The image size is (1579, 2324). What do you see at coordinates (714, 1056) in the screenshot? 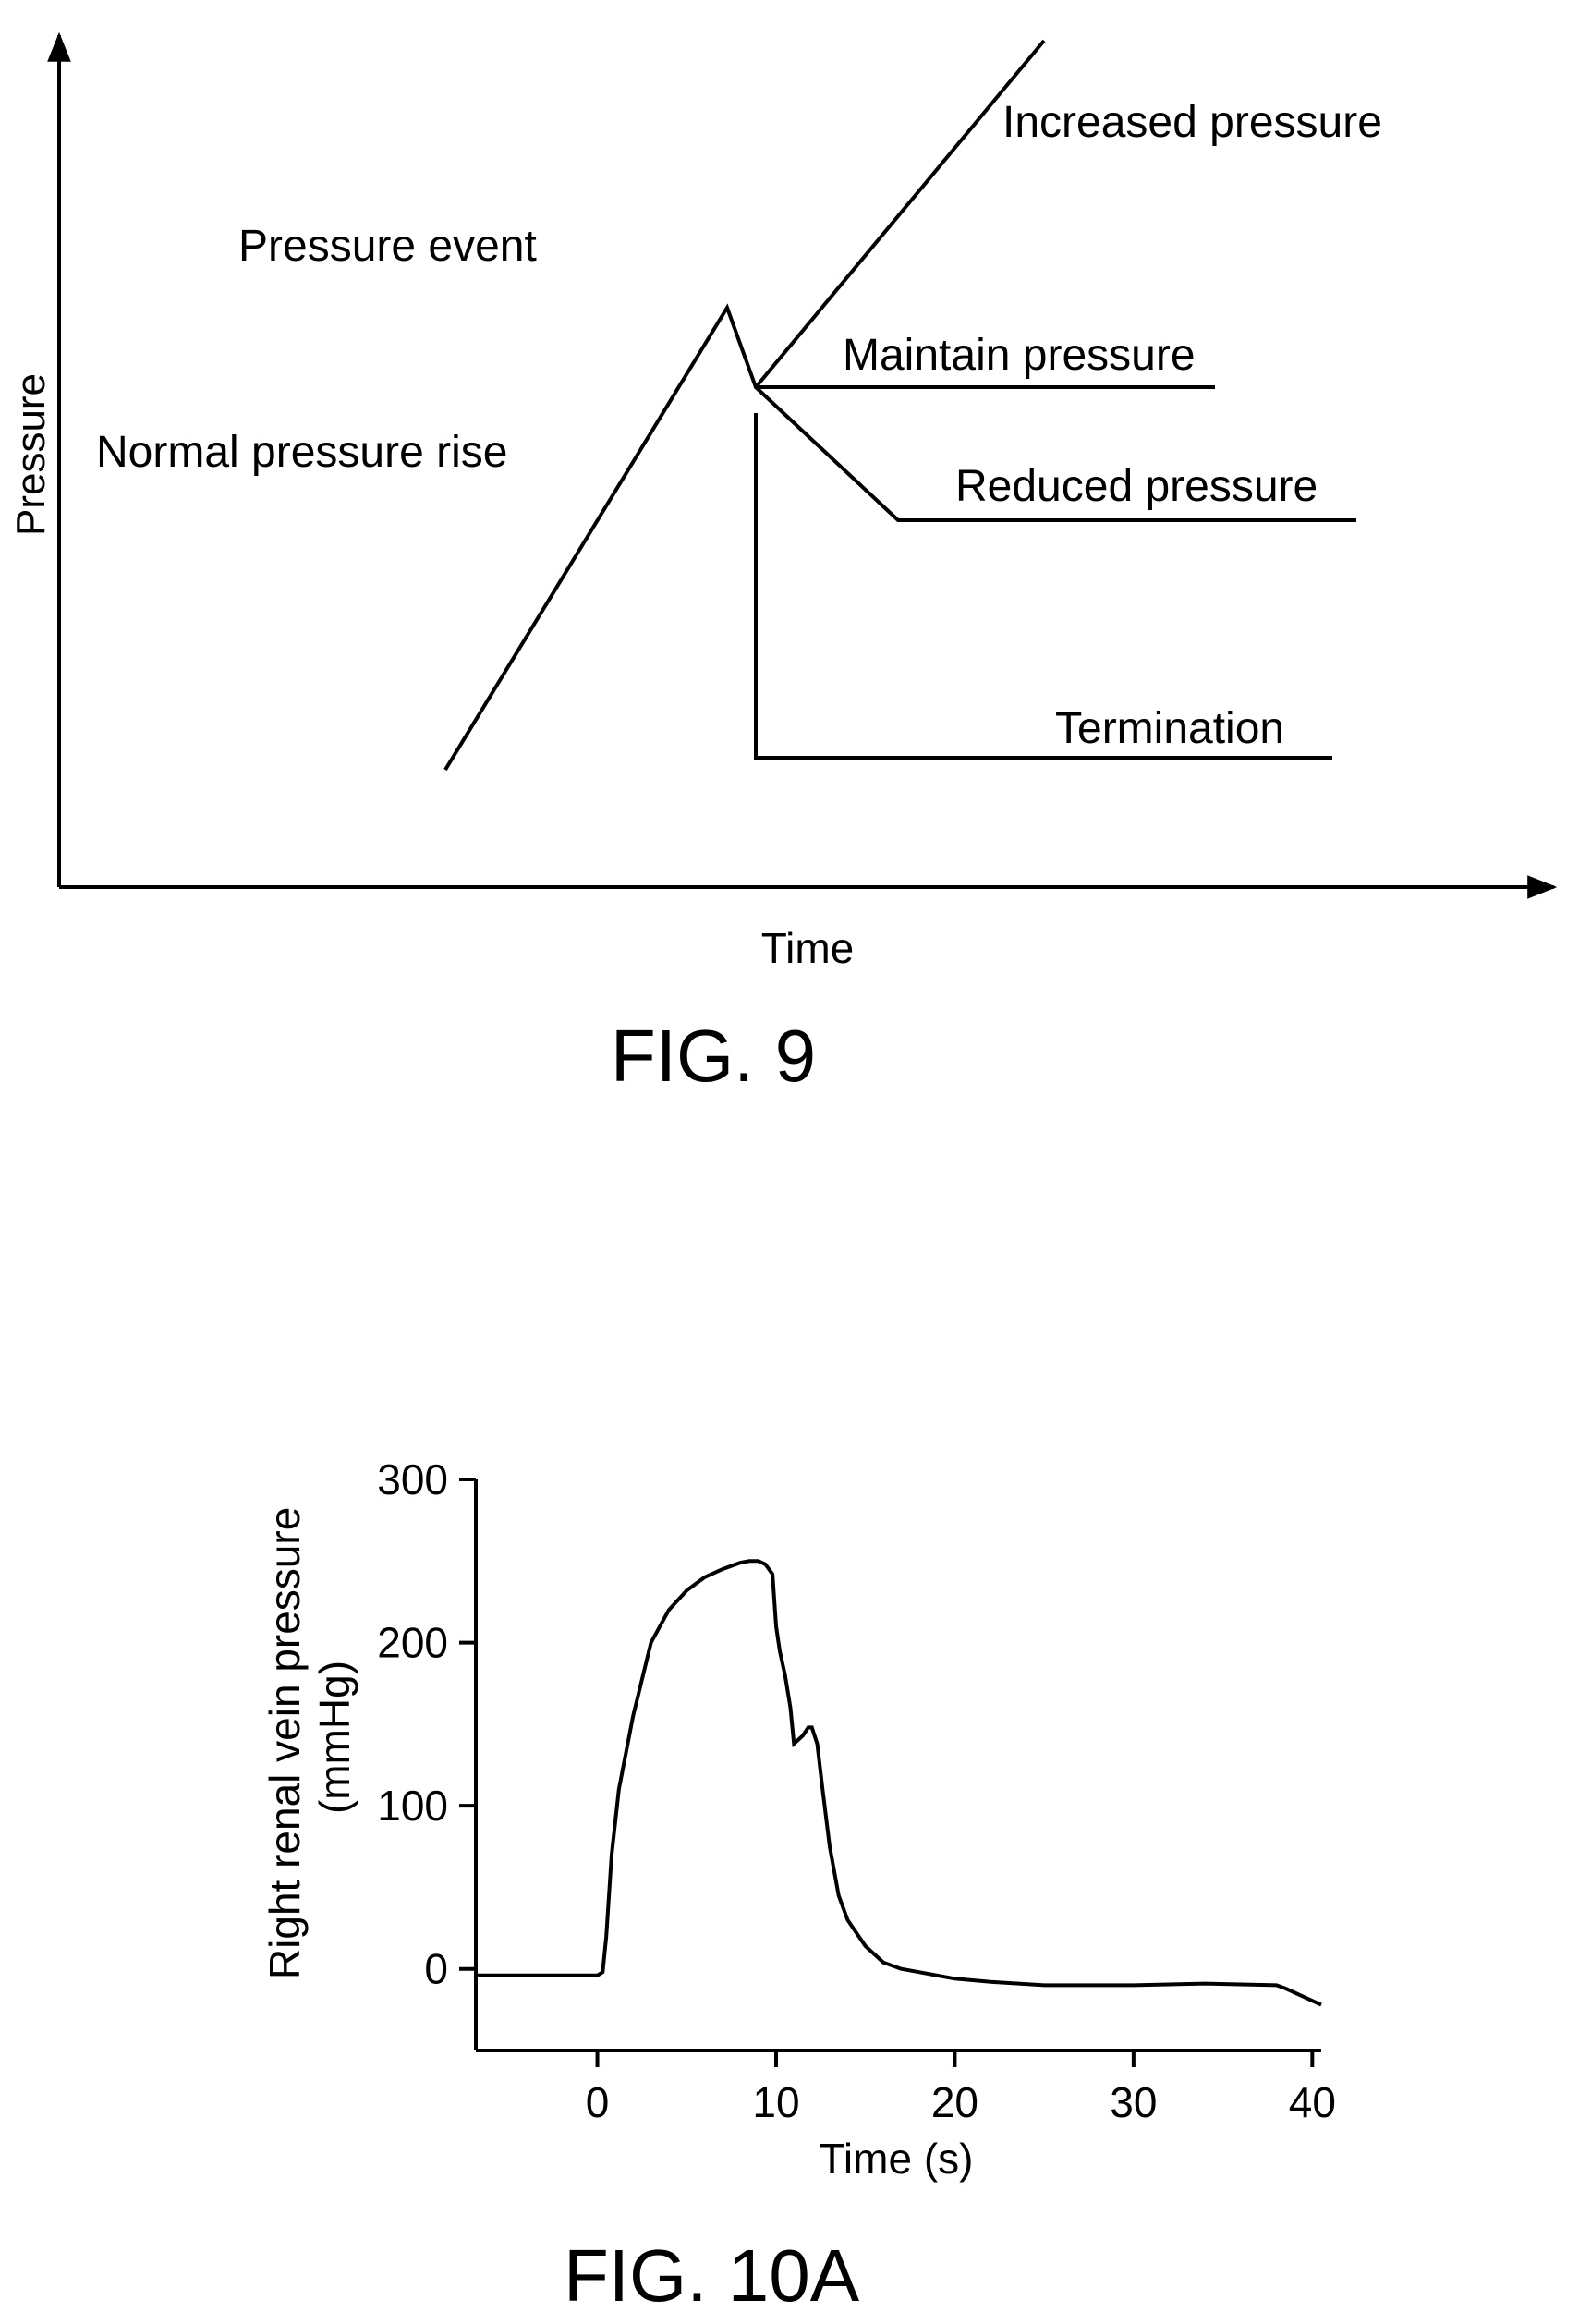
I see `fig9-caption: FIG. 9` at bounding box center [714, 1056].